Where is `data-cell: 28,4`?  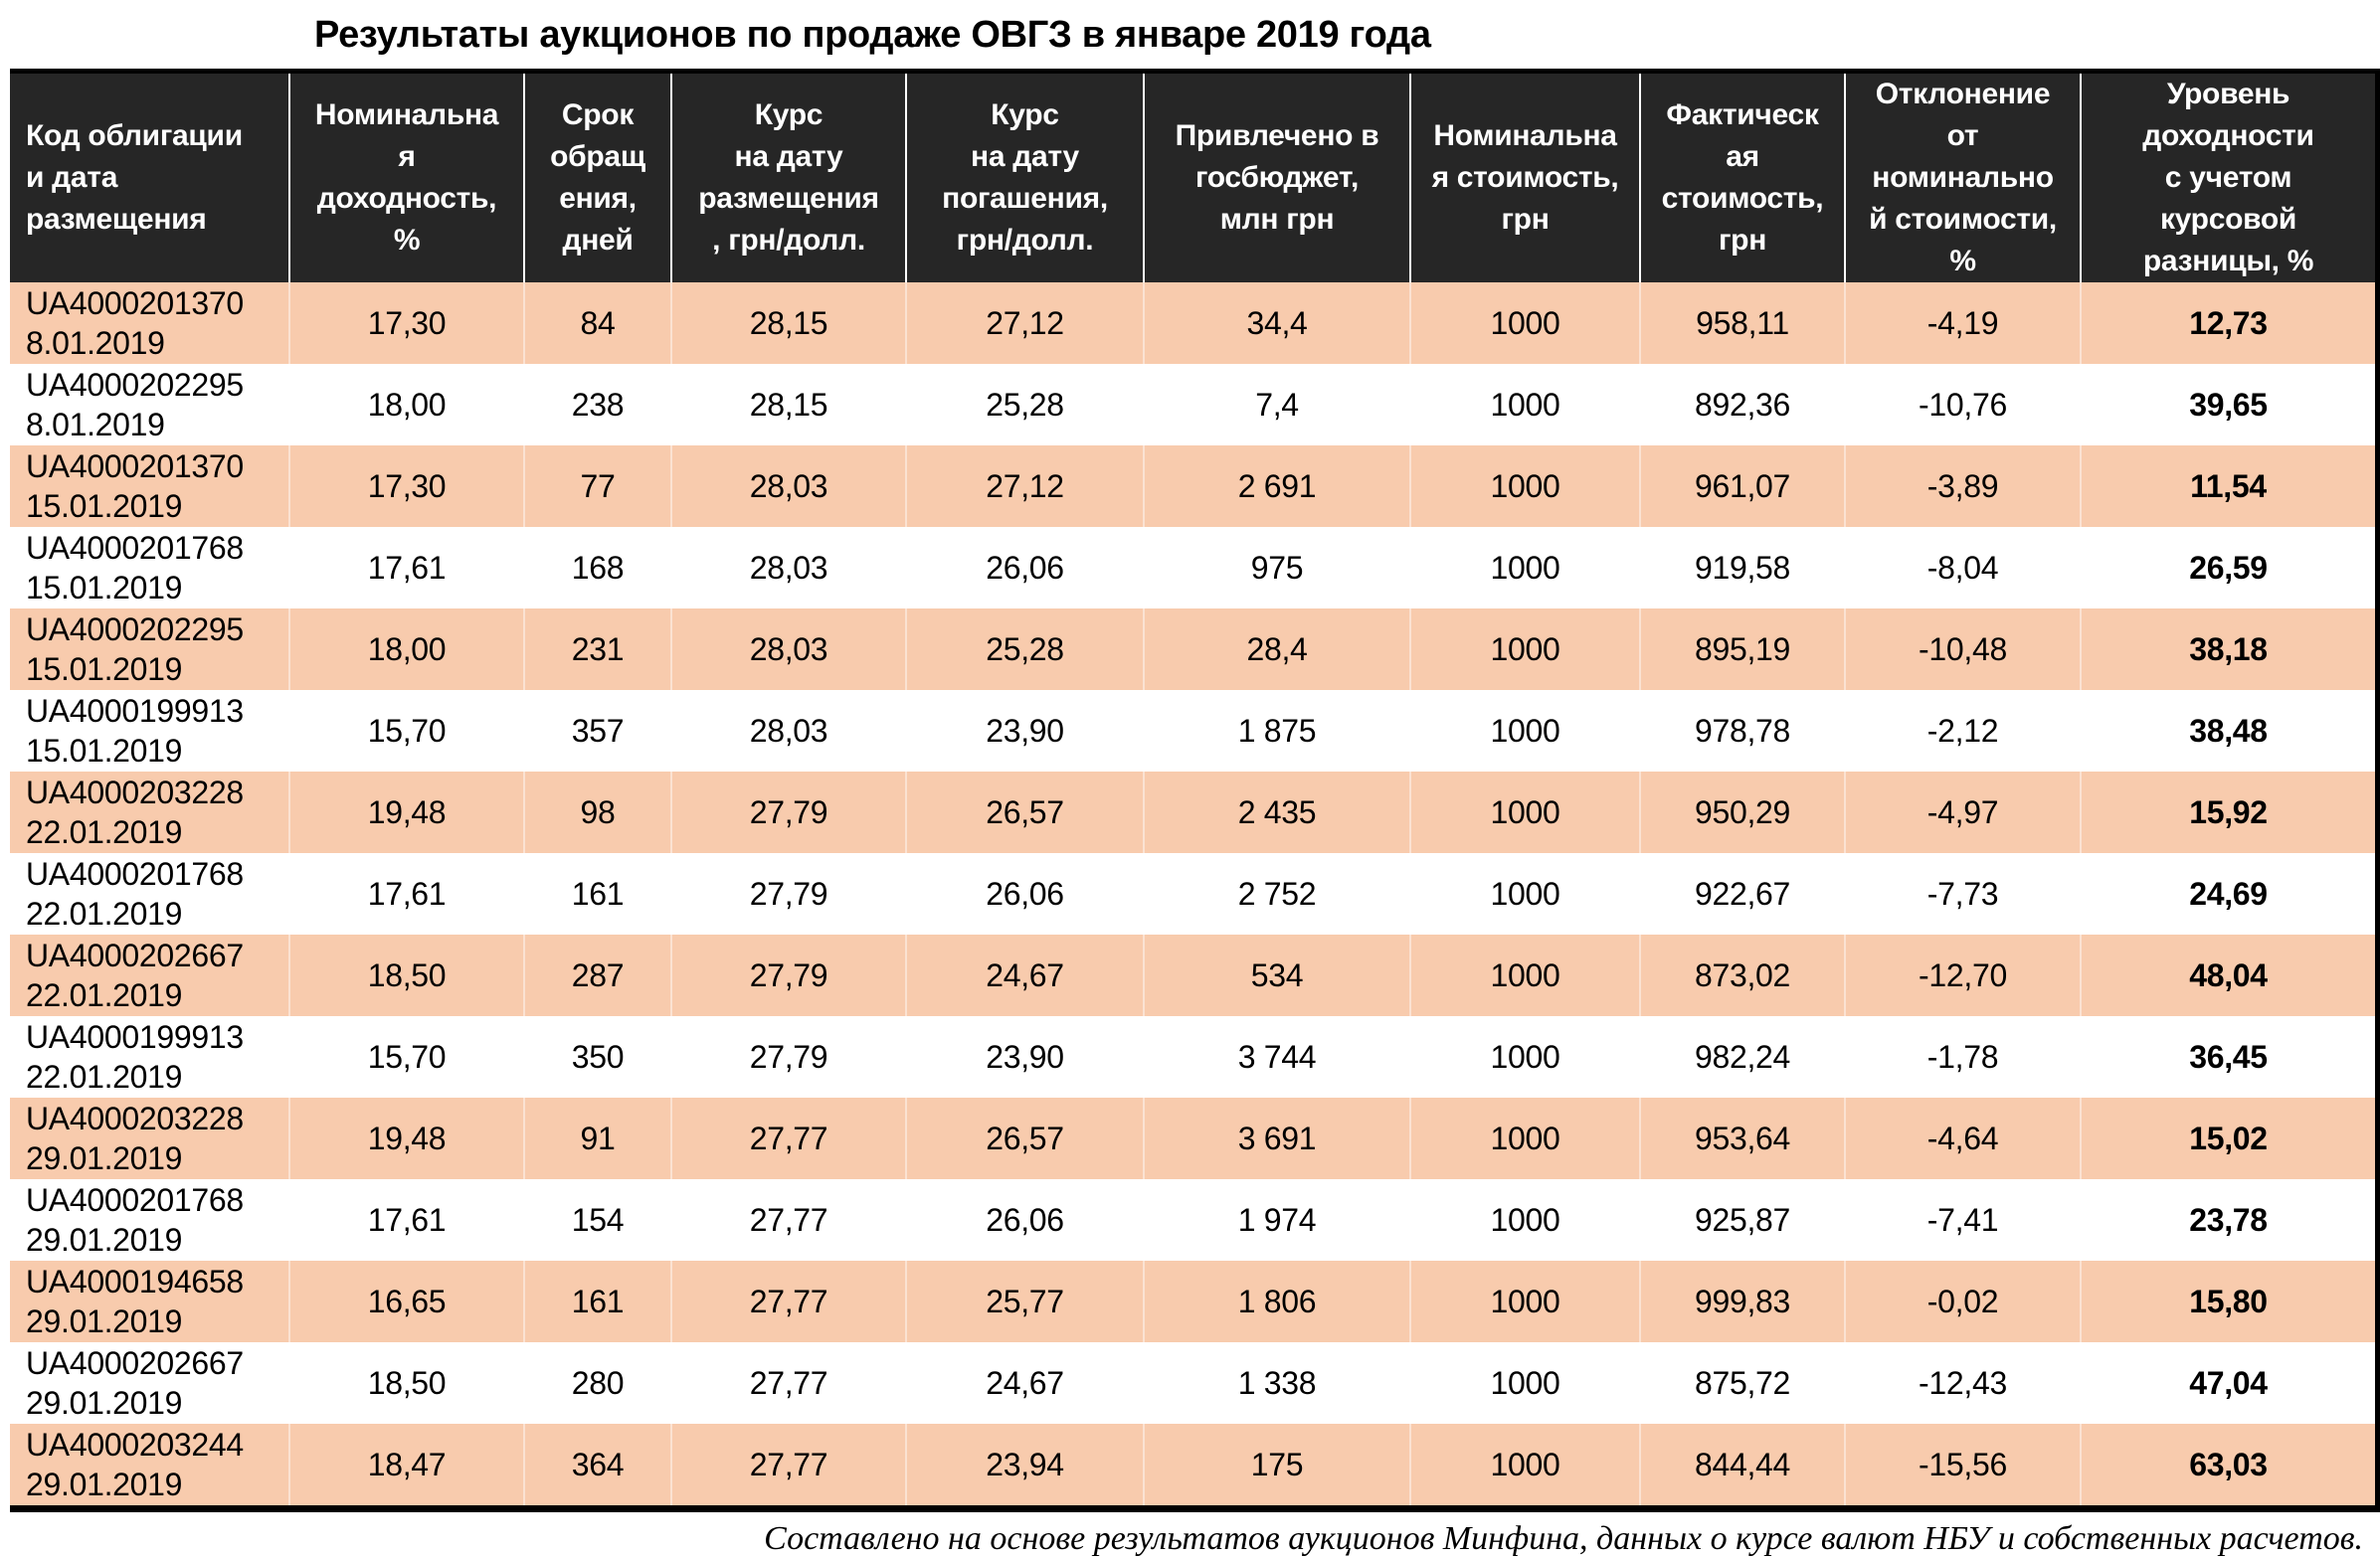 data-cell: 28,4 is located at coordinates (1276, 649).